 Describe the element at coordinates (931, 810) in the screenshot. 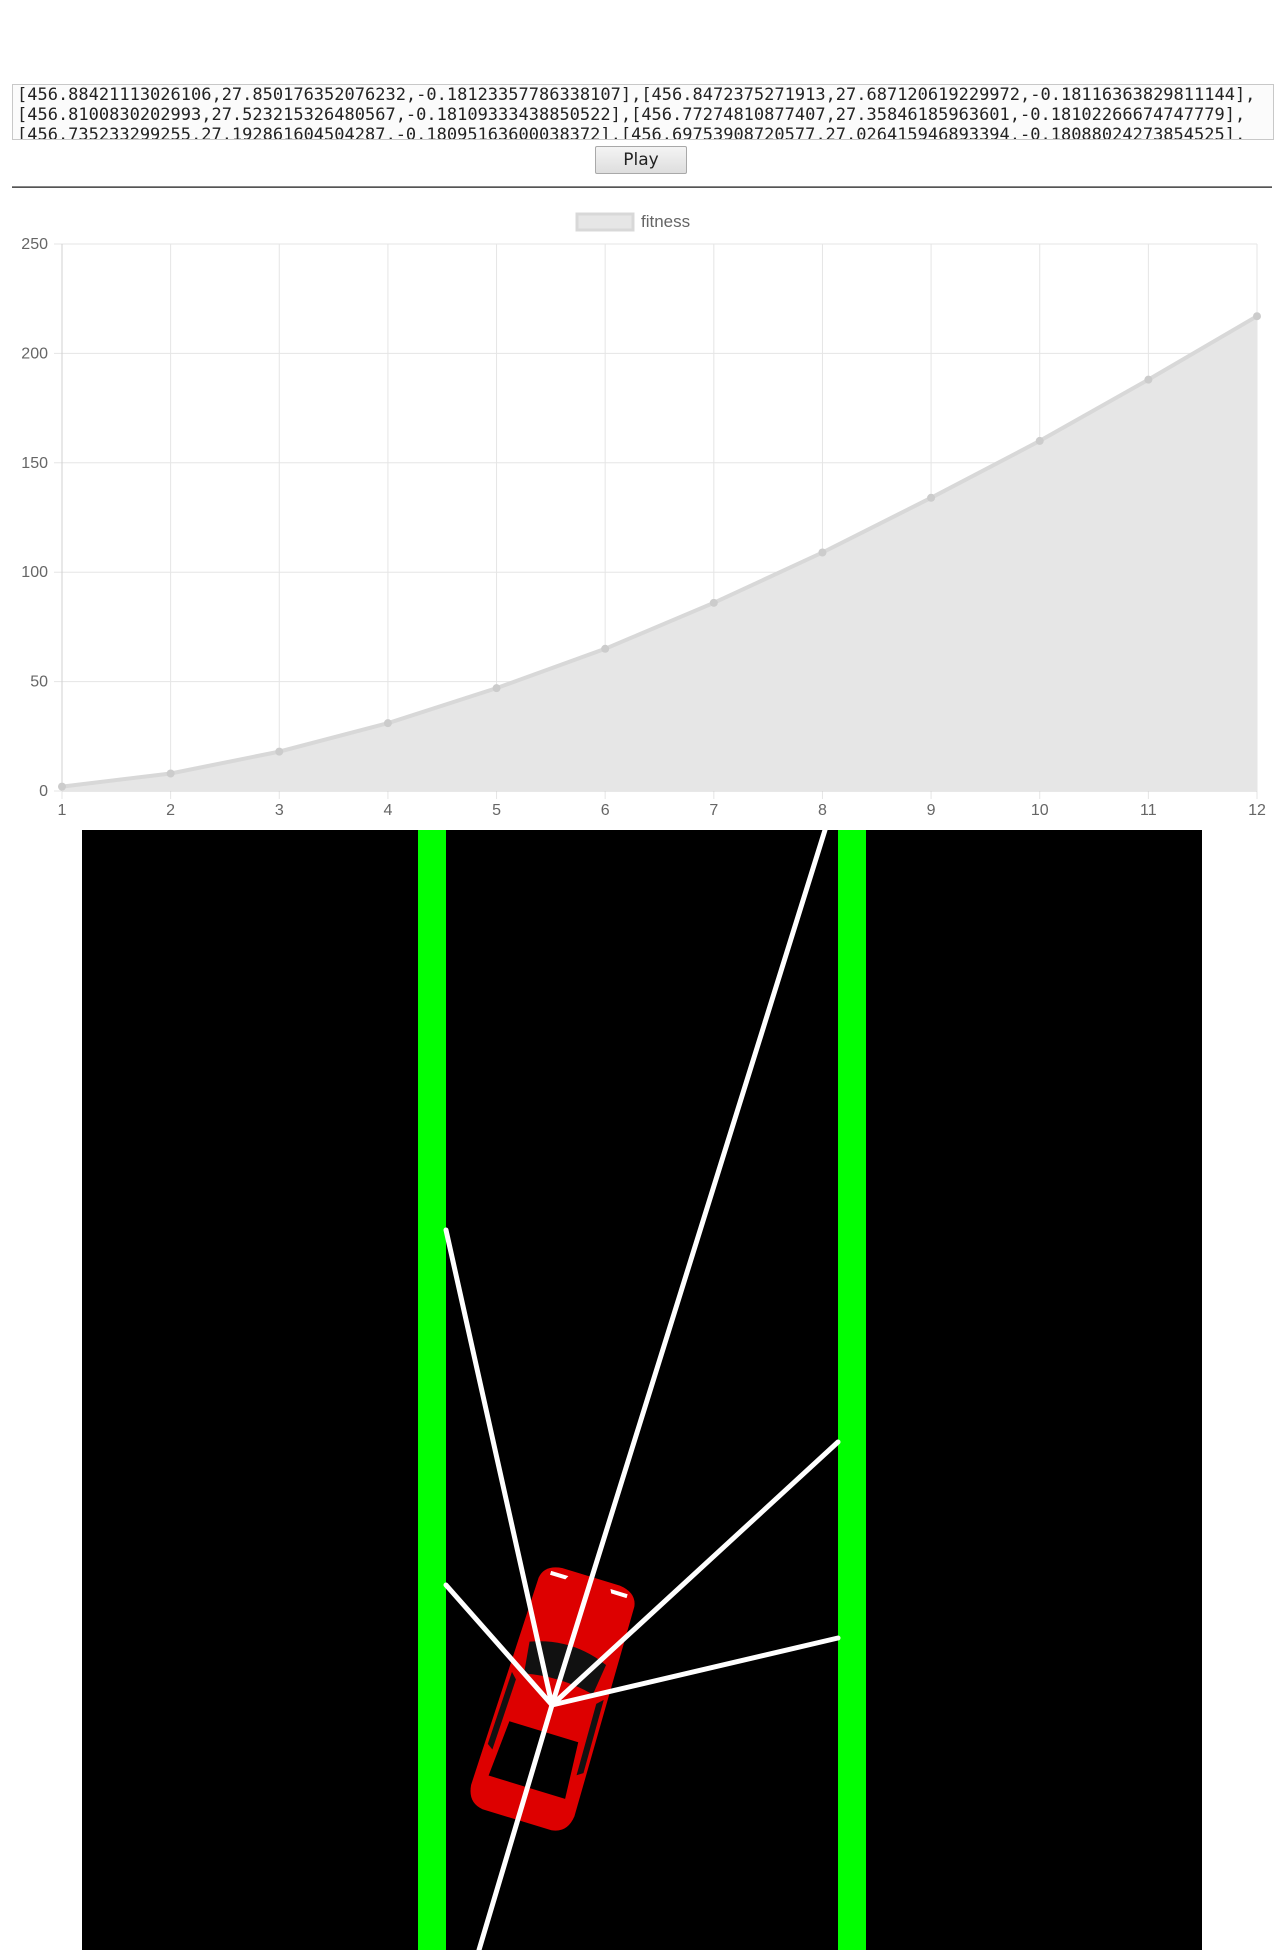

I see `x-tick-label: 9` at that location.